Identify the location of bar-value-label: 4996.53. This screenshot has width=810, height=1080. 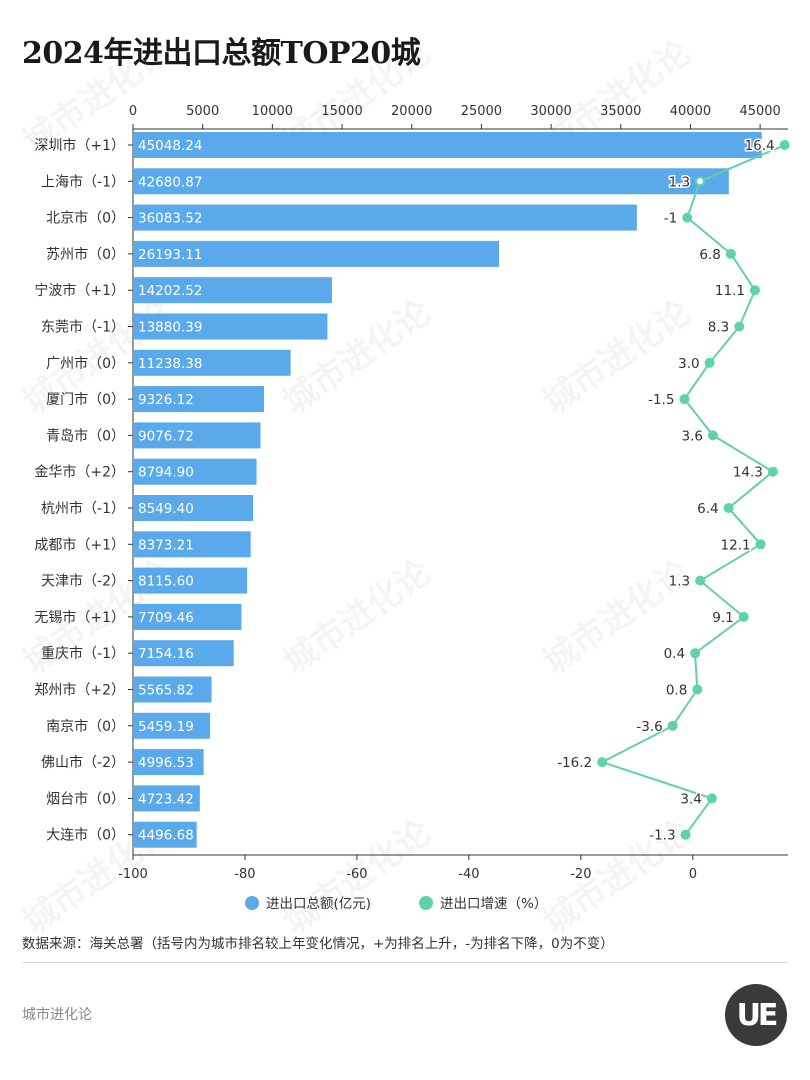
(166, 763).